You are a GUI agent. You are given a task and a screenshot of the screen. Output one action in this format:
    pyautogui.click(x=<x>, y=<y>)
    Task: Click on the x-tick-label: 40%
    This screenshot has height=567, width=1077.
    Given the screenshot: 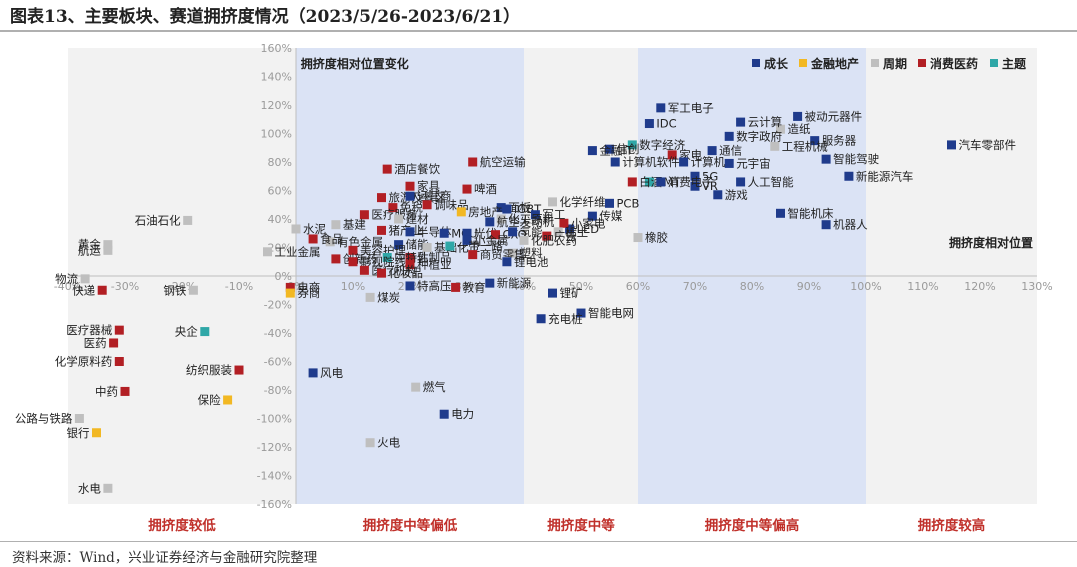 What is the action you would take?
    pyautogui.click(x=524, y=286)
    